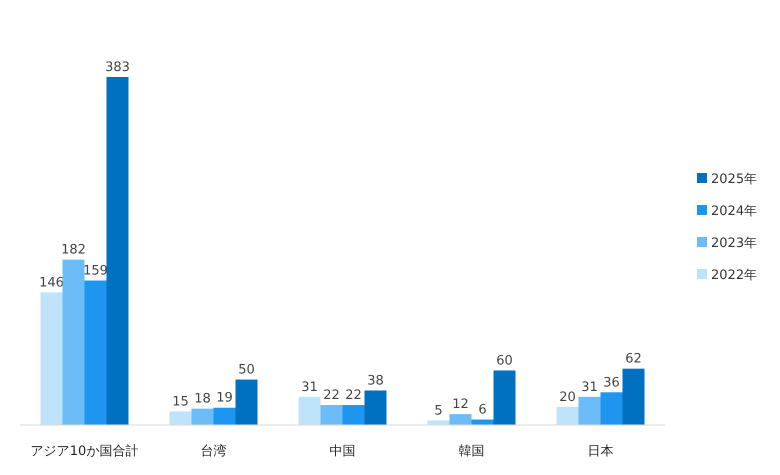  I want to click on legend-label: 2024年, so click(734, 211).